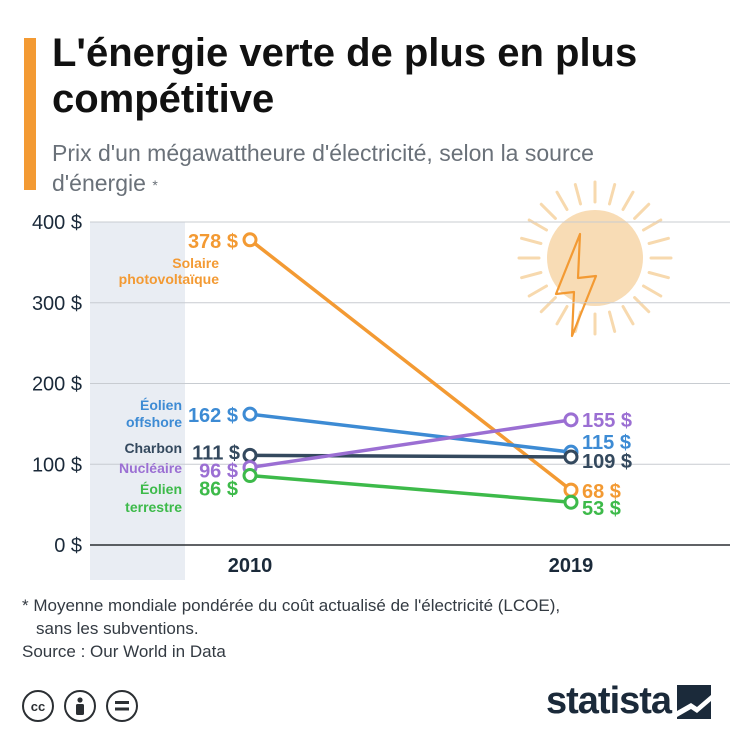 This screenshot has width=747, height=749. Describe the element at coordinates (694, 701) in the screenshot. I see `brand-mark-icon` at that location.